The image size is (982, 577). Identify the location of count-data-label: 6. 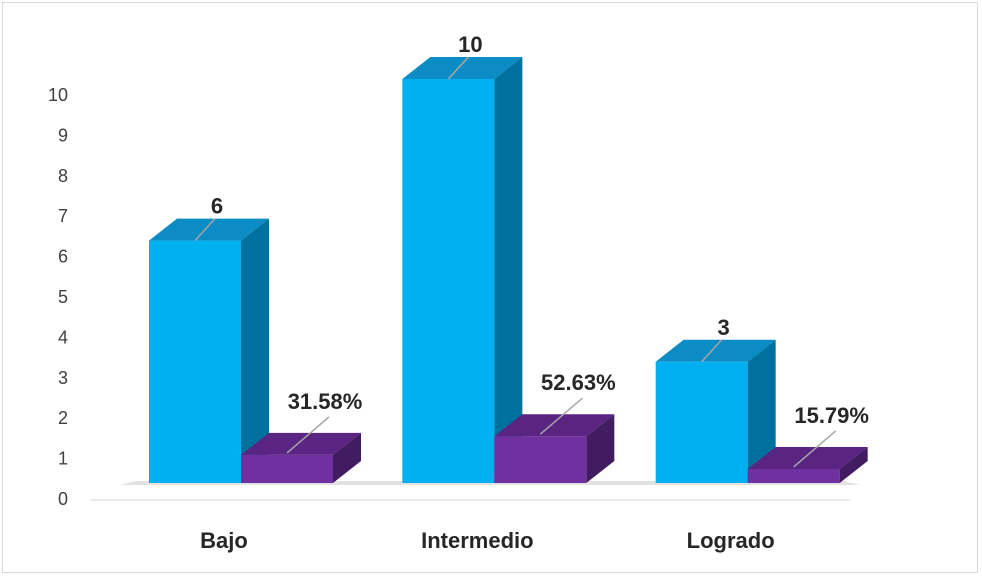
(217, 206).